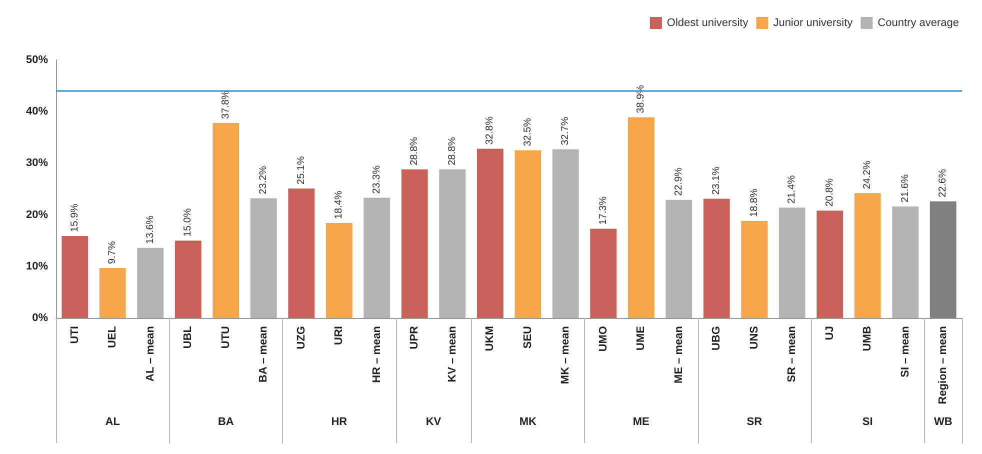 The width and height of the screenshot is (982, 454). What do you see at coordinates (74, 335) in the screenshot?
I see `x-tick-label: UTI` at bounding box center [74, 335].